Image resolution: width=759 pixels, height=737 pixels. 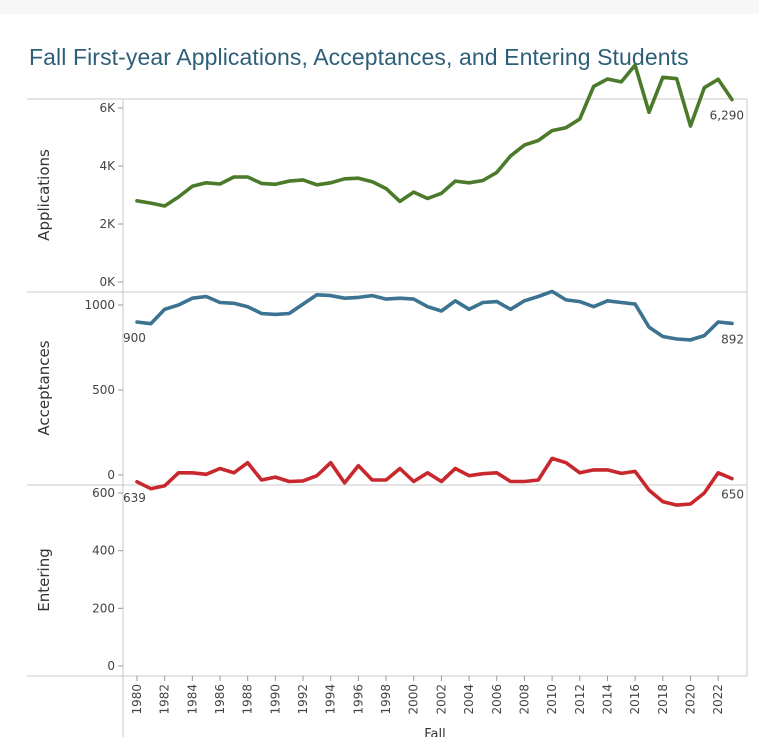 What do you see at coordinates (414, 699) in the screenshot?
I see `x-tick-label: 2000` at bounding box center [414, 699].